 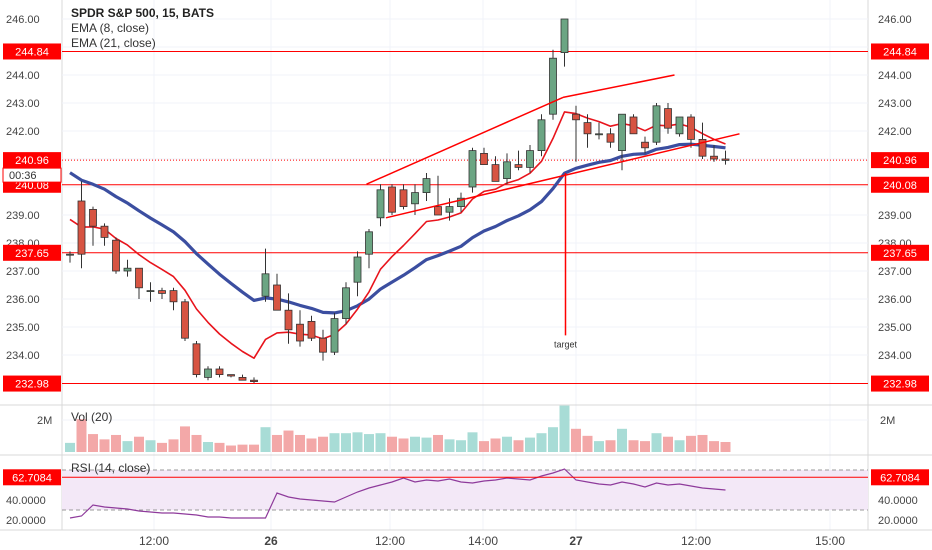 What do you see at coordinates (142, 13) in the screenshot?
I see `symbol-title: SPDR S&P 500, 15, BATS` at bounding box center [142, 13].